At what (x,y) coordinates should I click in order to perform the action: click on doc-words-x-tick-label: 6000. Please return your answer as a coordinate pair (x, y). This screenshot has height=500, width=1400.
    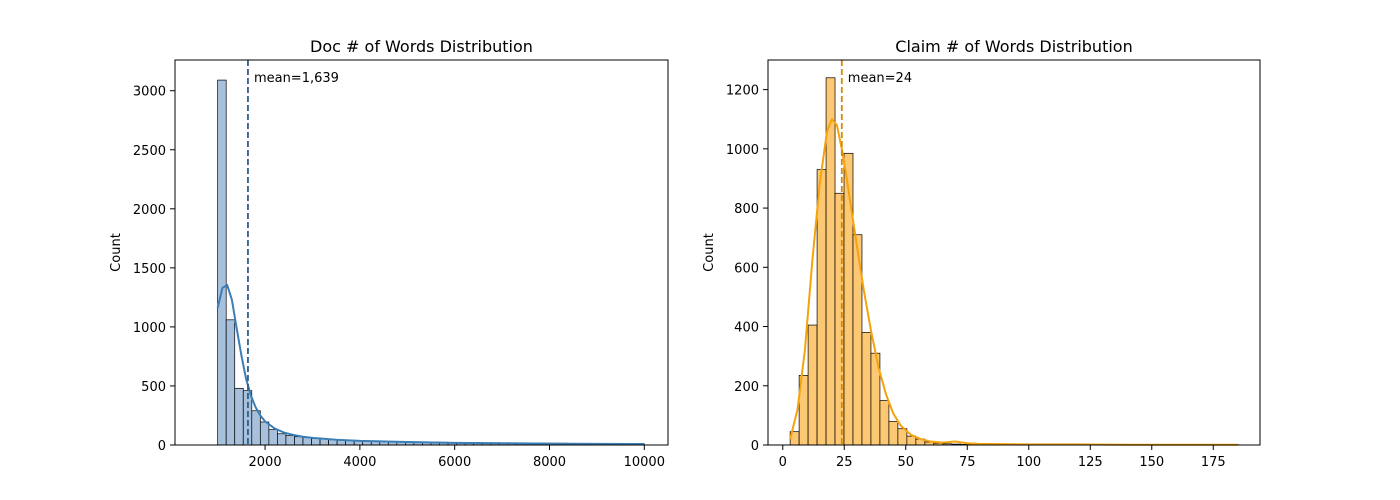
    Looking at the image, I should click on (454, 462).